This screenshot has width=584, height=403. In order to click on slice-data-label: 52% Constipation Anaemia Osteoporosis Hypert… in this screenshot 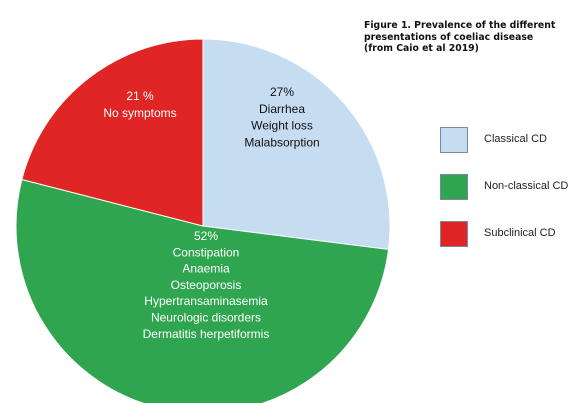, I will do `click(206, 285)`.